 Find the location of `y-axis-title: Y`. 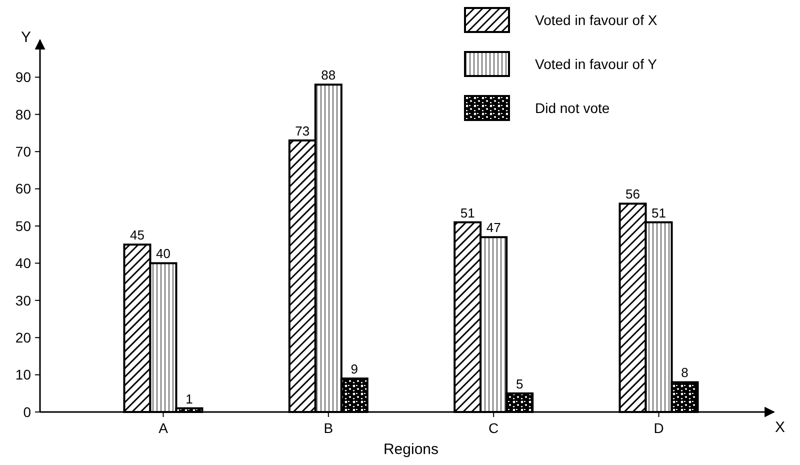

y-axis-title: Y is located at coordinates (26, 37).